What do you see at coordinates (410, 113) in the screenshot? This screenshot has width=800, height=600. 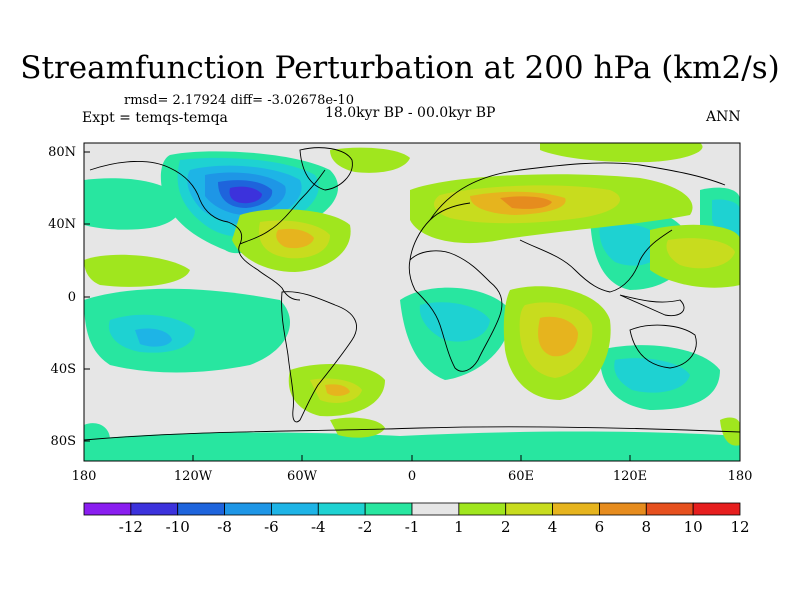 I see `period-label: 18.0kyr BP - 00.0kyr BP` at bounding box center [410, 113].